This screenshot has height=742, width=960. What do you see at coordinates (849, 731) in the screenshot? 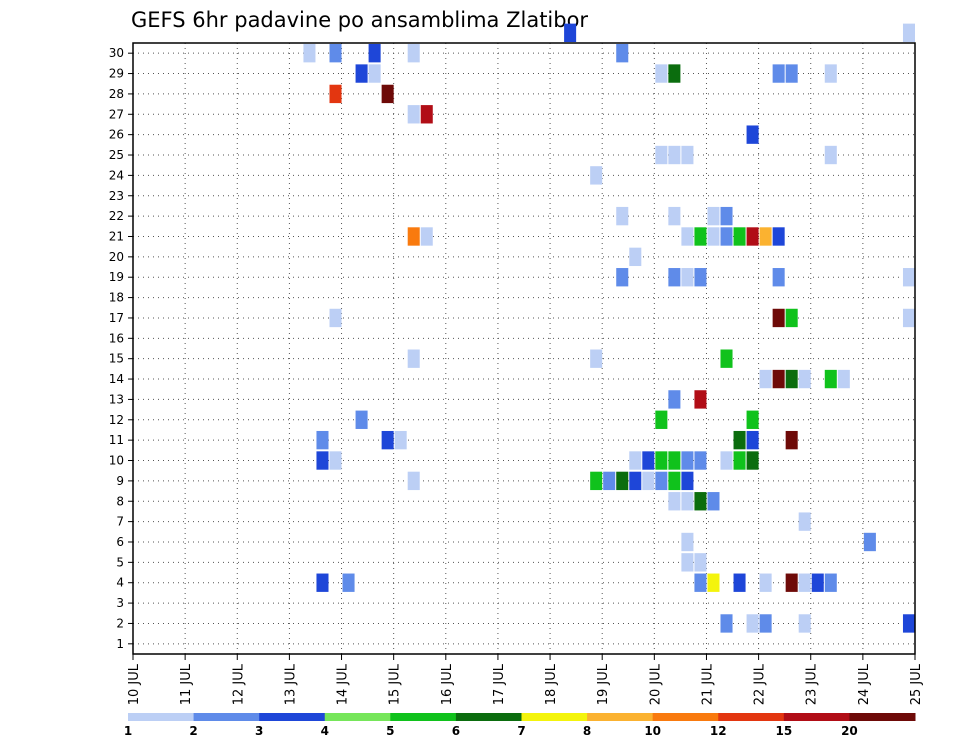
I see `colorbar-label: 20` at bounding box center [849, 731].